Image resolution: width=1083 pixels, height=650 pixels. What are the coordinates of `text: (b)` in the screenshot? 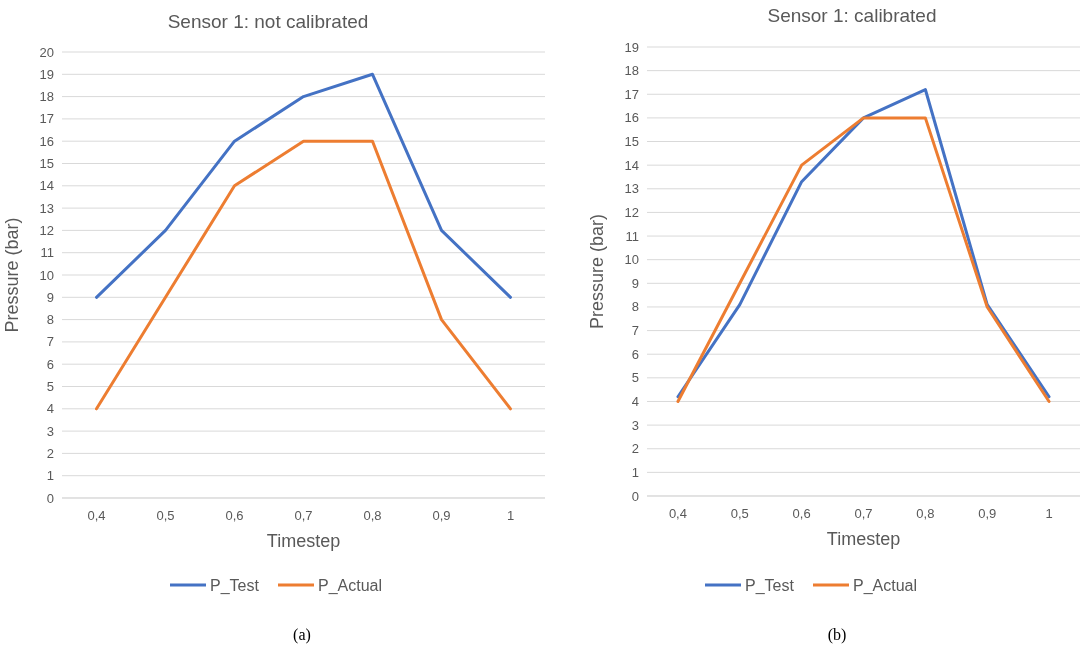 It's located at (837, 635).